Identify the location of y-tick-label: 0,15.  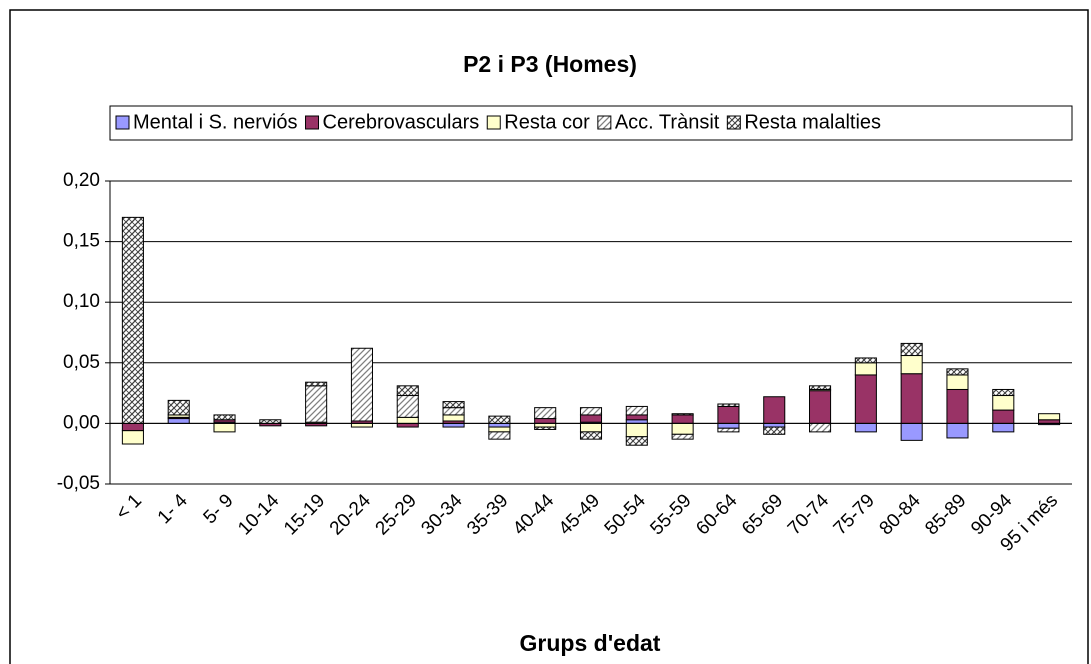
(81, 241).